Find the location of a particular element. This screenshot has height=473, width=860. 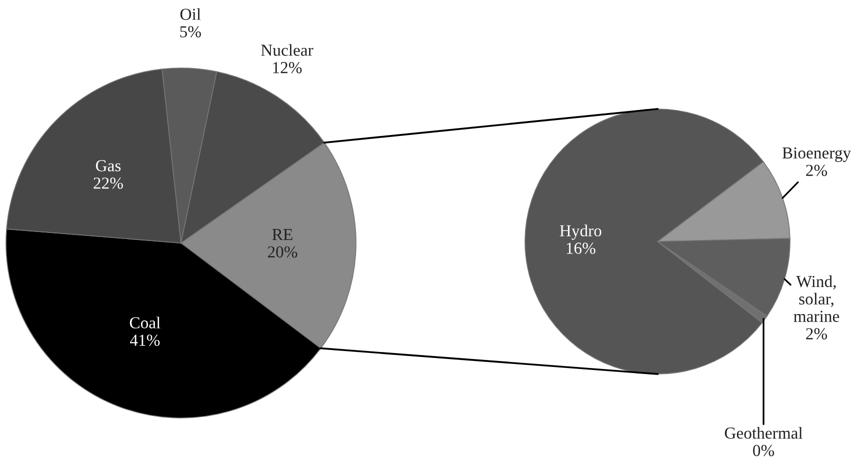

slice-label: Gas is located at coordinates (108, 166).